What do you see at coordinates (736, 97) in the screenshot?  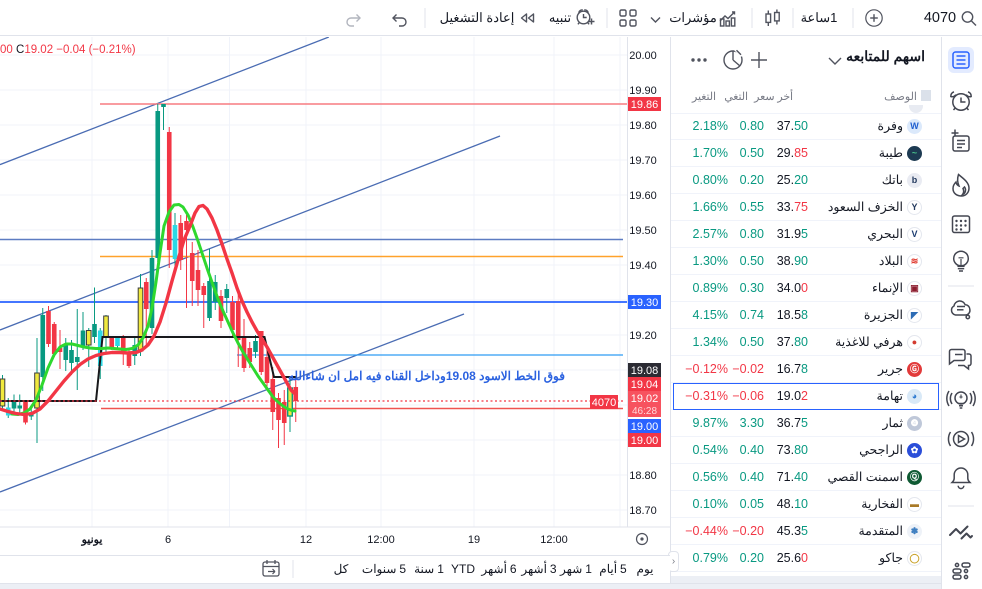 I see `svg-text: التغي` at bounding box center [736, 97].